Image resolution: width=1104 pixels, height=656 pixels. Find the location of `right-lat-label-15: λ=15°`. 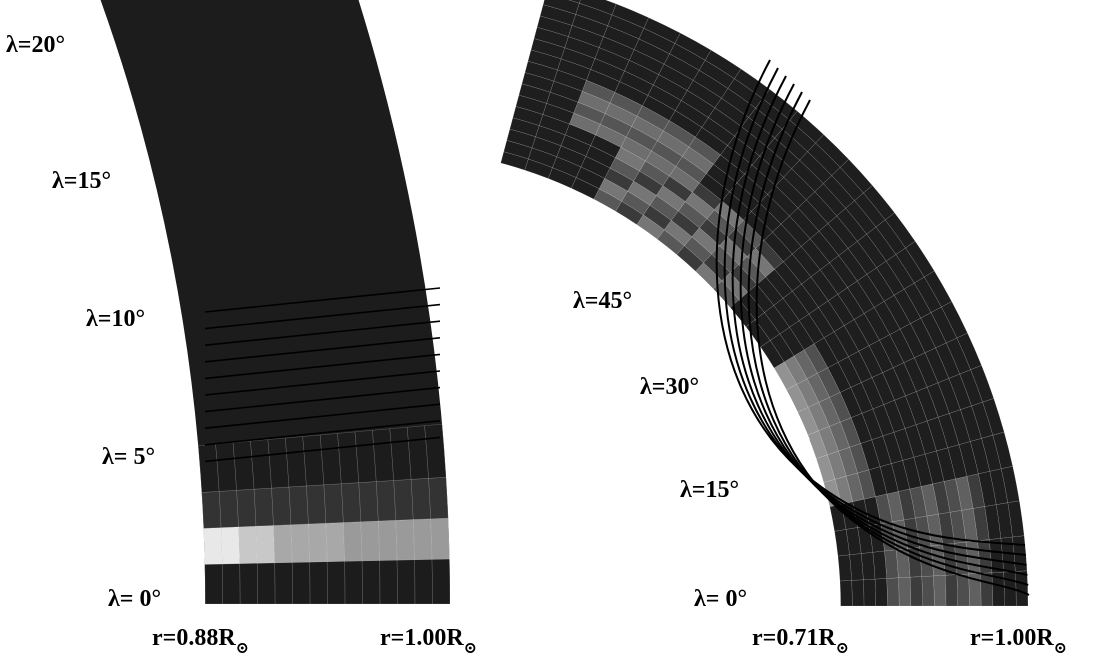

right-lat-label-15: λ=15° is located at coordinates (709, 490).